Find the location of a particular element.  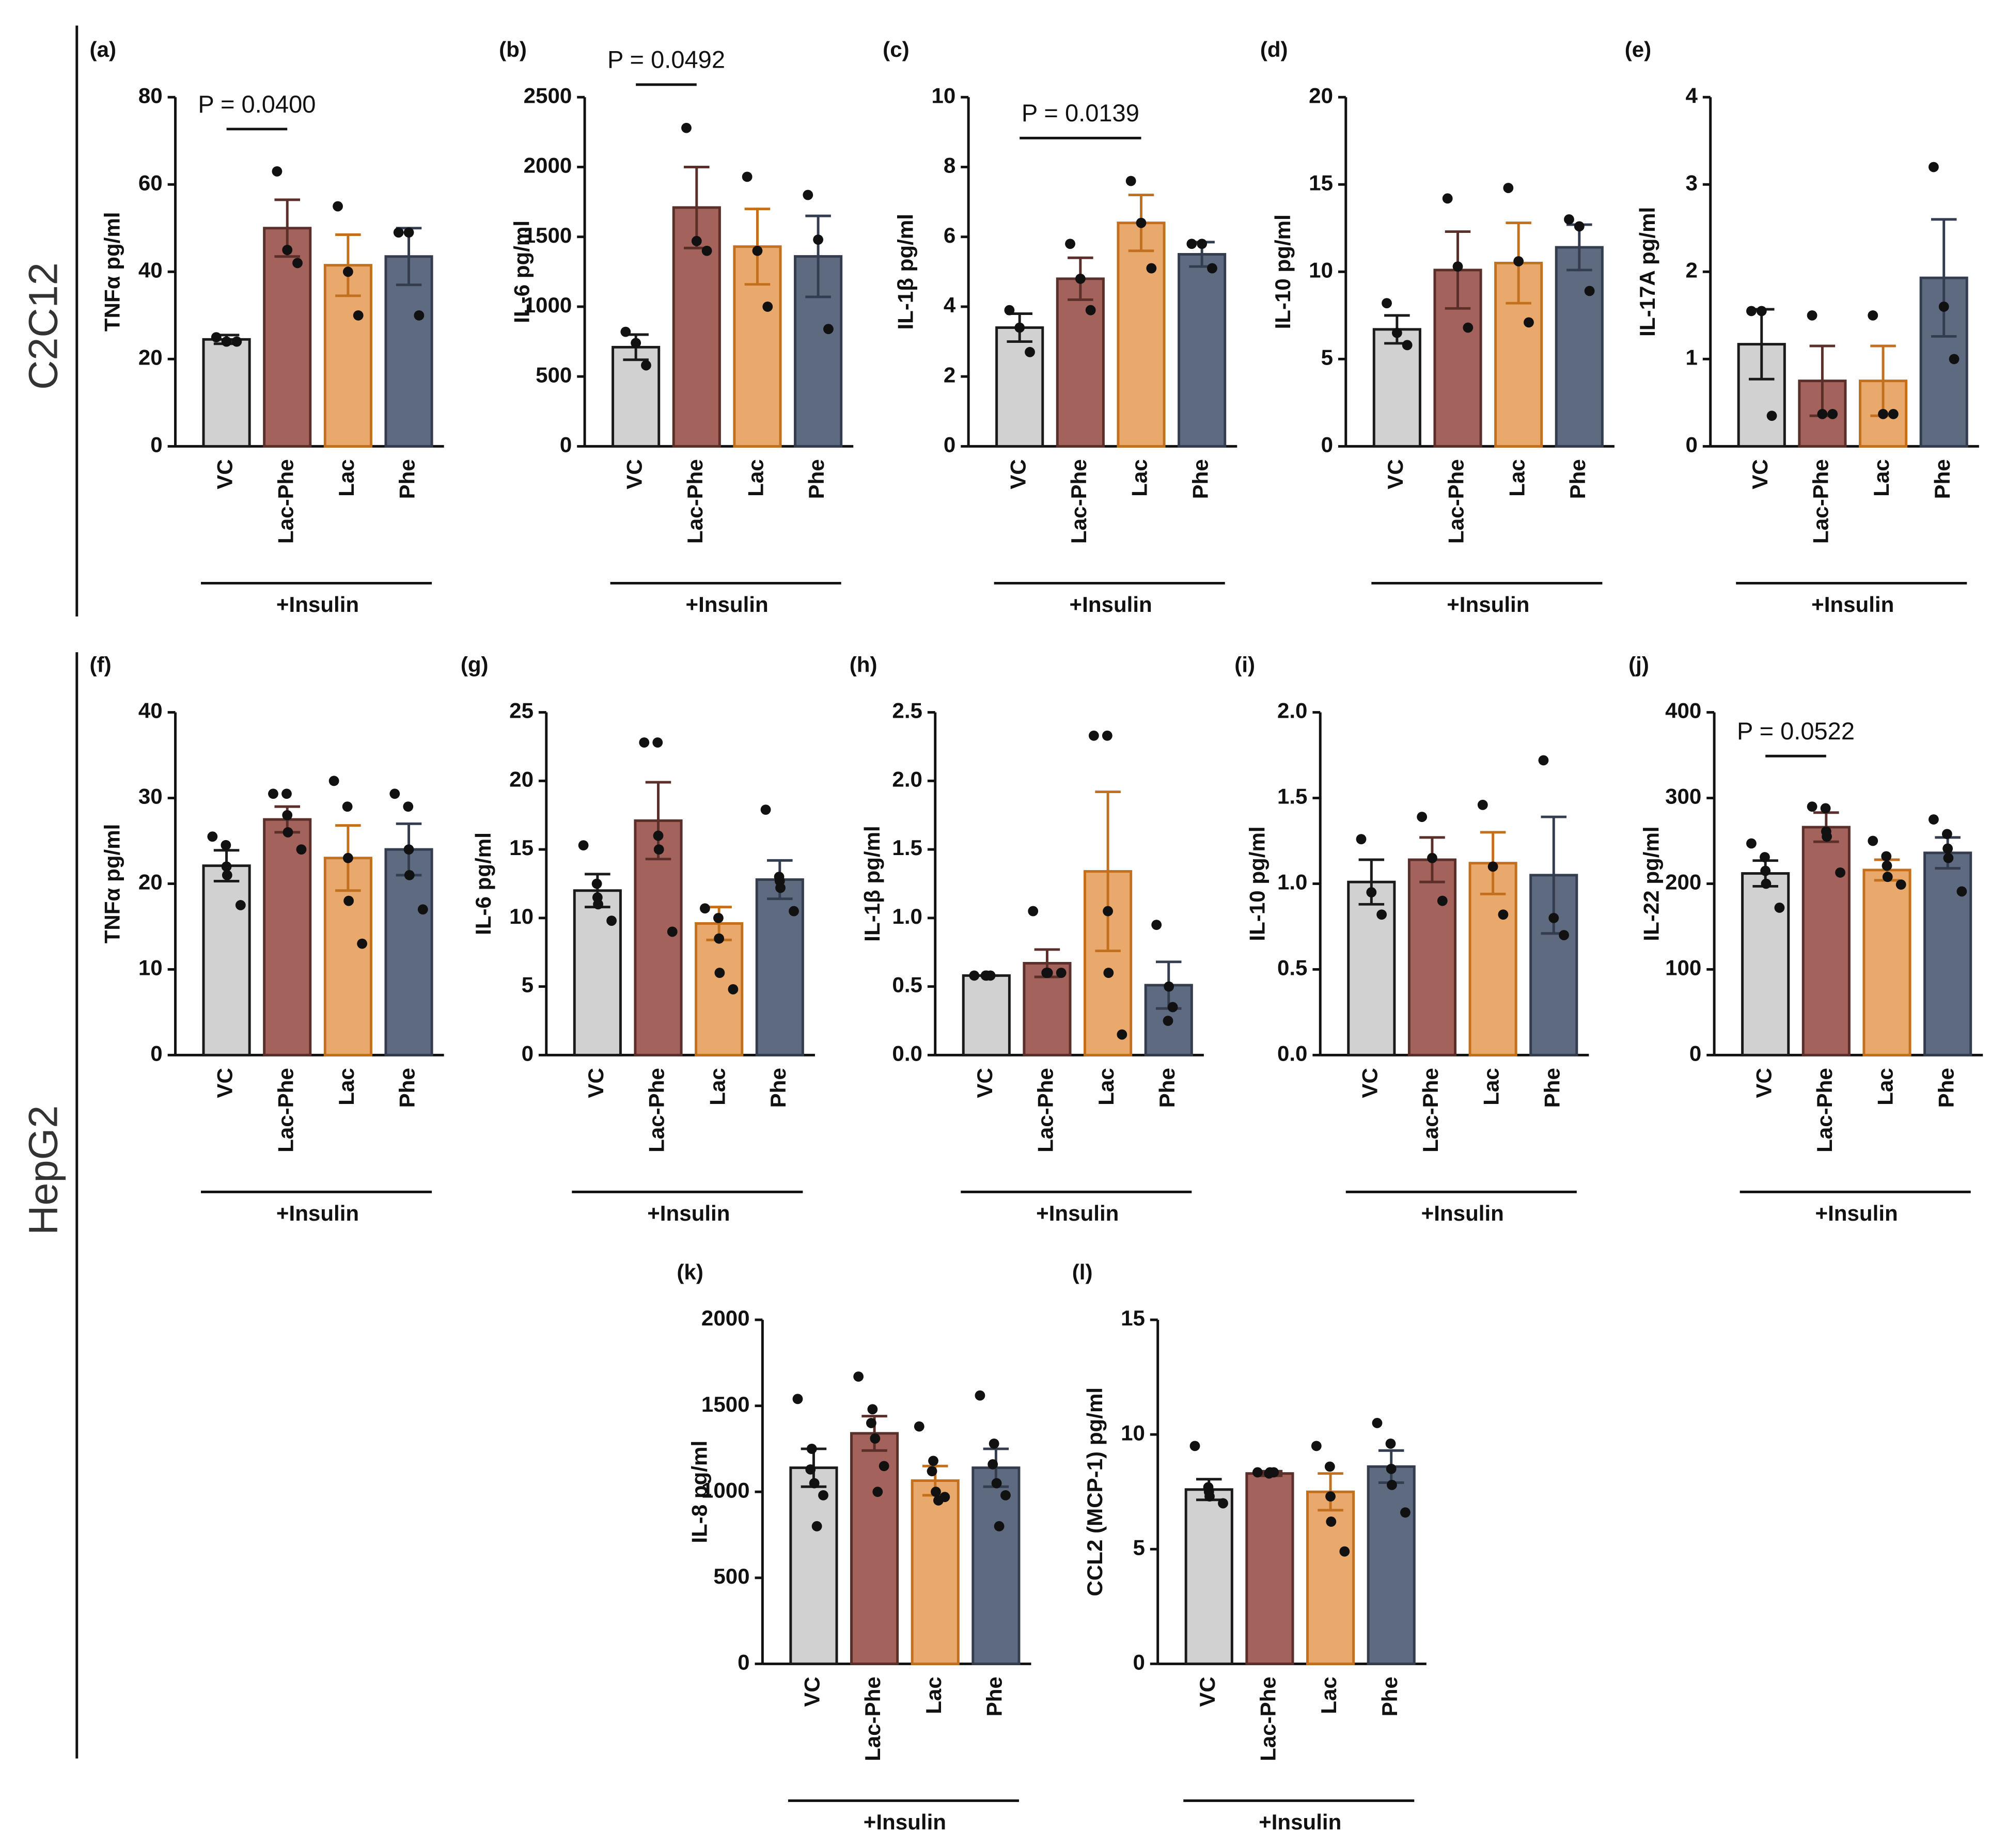

row-label: C2C12 is located at coordinates (43, 326).